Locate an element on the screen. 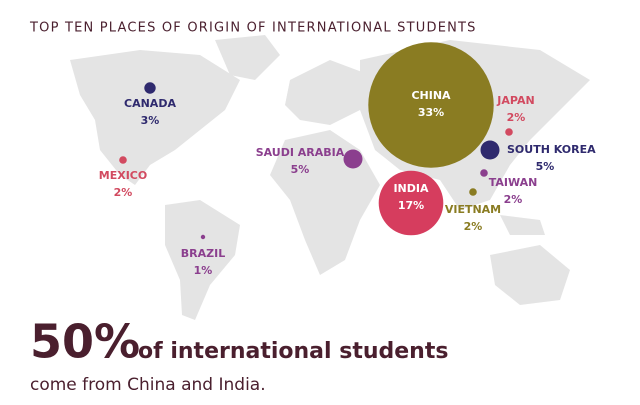  country-label: BRAZIL is located at coordinates (203, 253).